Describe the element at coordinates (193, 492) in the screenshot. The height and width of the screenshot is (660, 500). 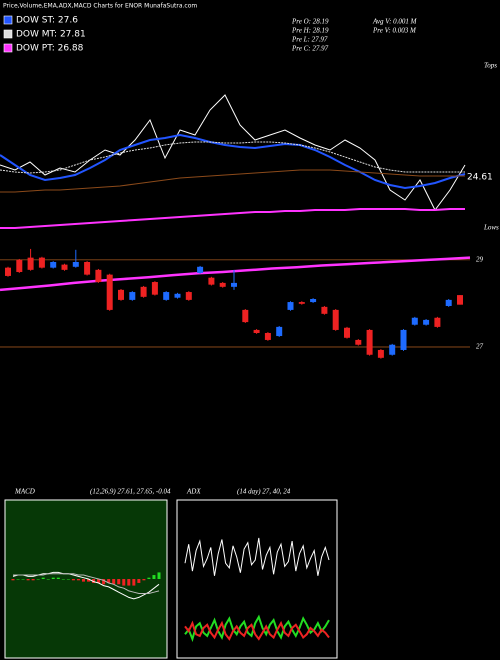
I see `panel-title: ADX` at that location.